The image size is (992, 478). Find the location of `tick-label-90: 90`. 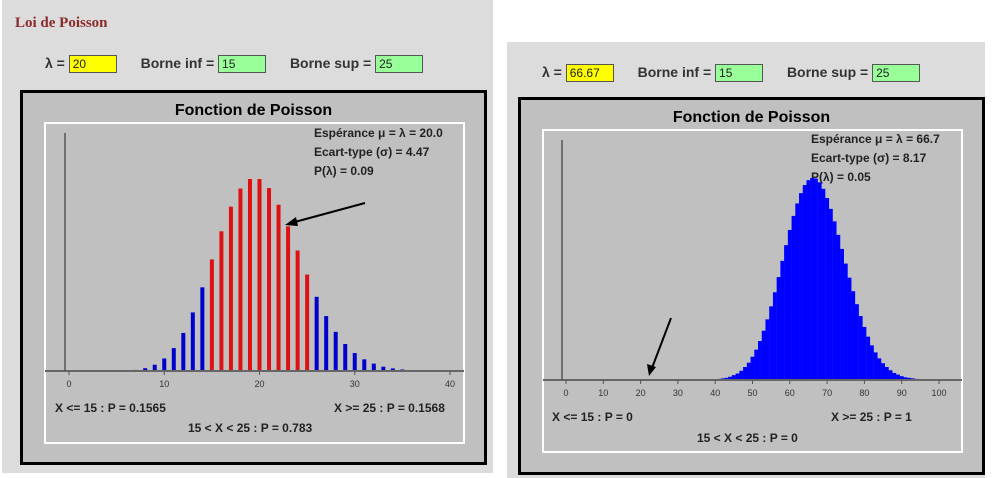

tick-label-90: 90 is located at coordinates (902, 393).